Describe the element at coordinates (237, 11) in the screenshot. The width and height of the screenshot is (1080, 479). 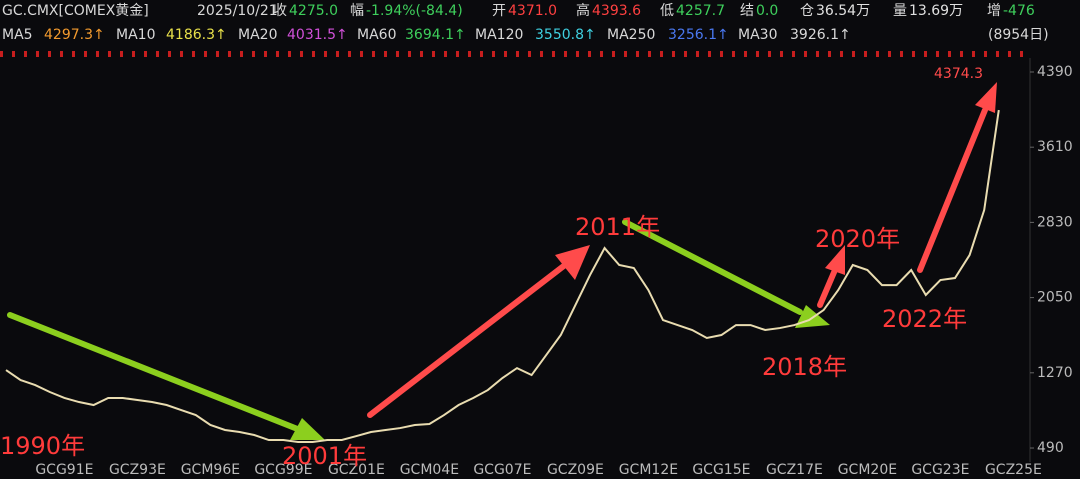
I see `date: 2025/10/21` at that location.